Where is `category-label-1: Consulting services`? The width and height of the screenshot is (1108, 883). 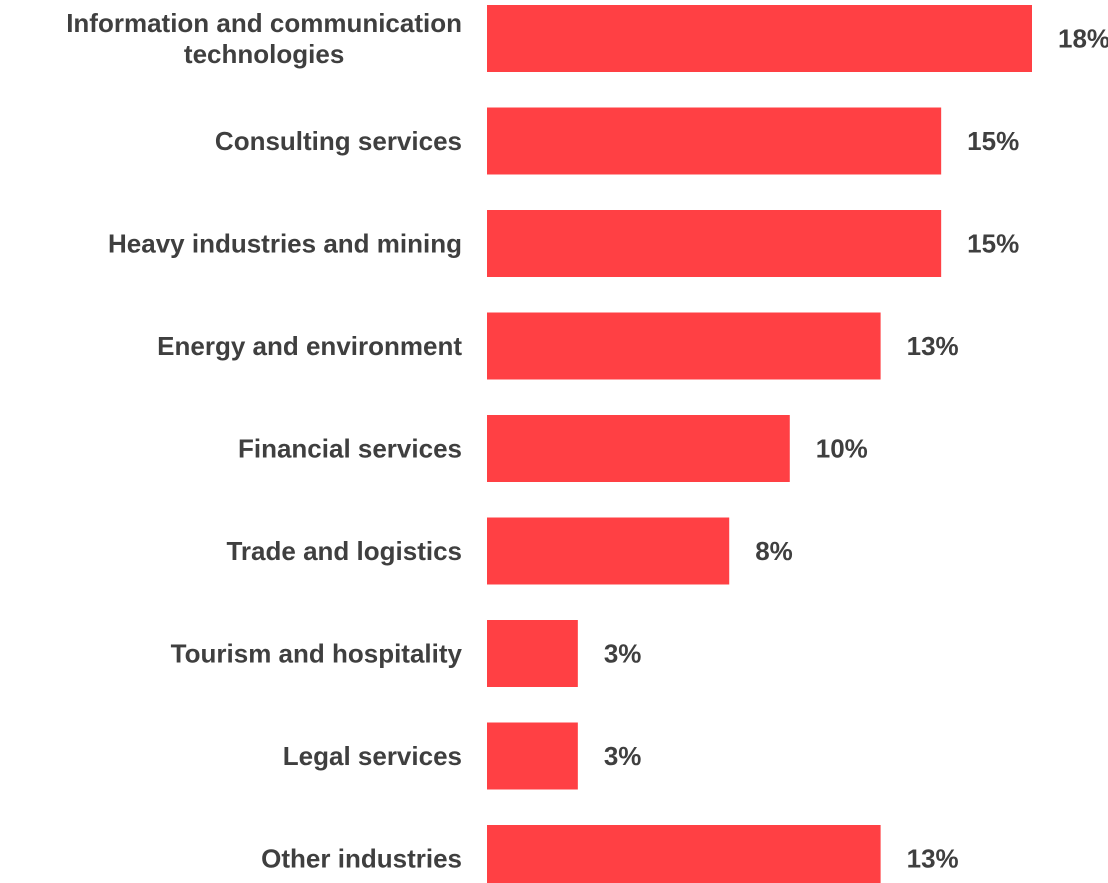 category-label-1: Consulting services is located at coordinates (338, 141).